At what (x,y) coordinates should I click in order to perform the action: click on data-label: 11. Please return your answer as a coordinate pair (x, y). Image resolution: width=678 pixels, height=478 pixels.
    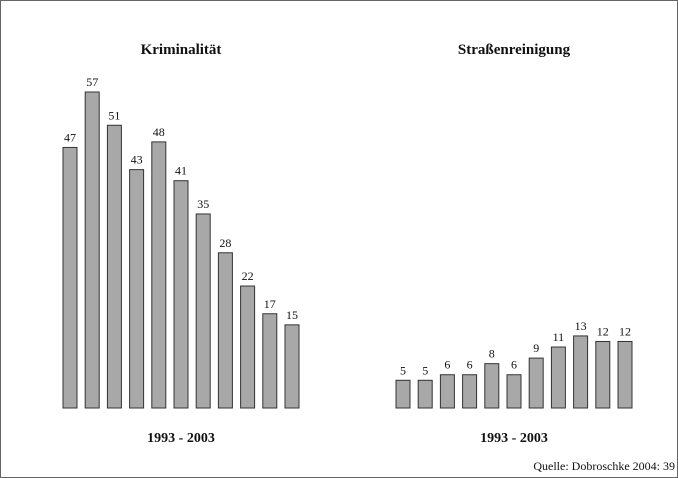
    Looking at the image, I should click on (559, 337).